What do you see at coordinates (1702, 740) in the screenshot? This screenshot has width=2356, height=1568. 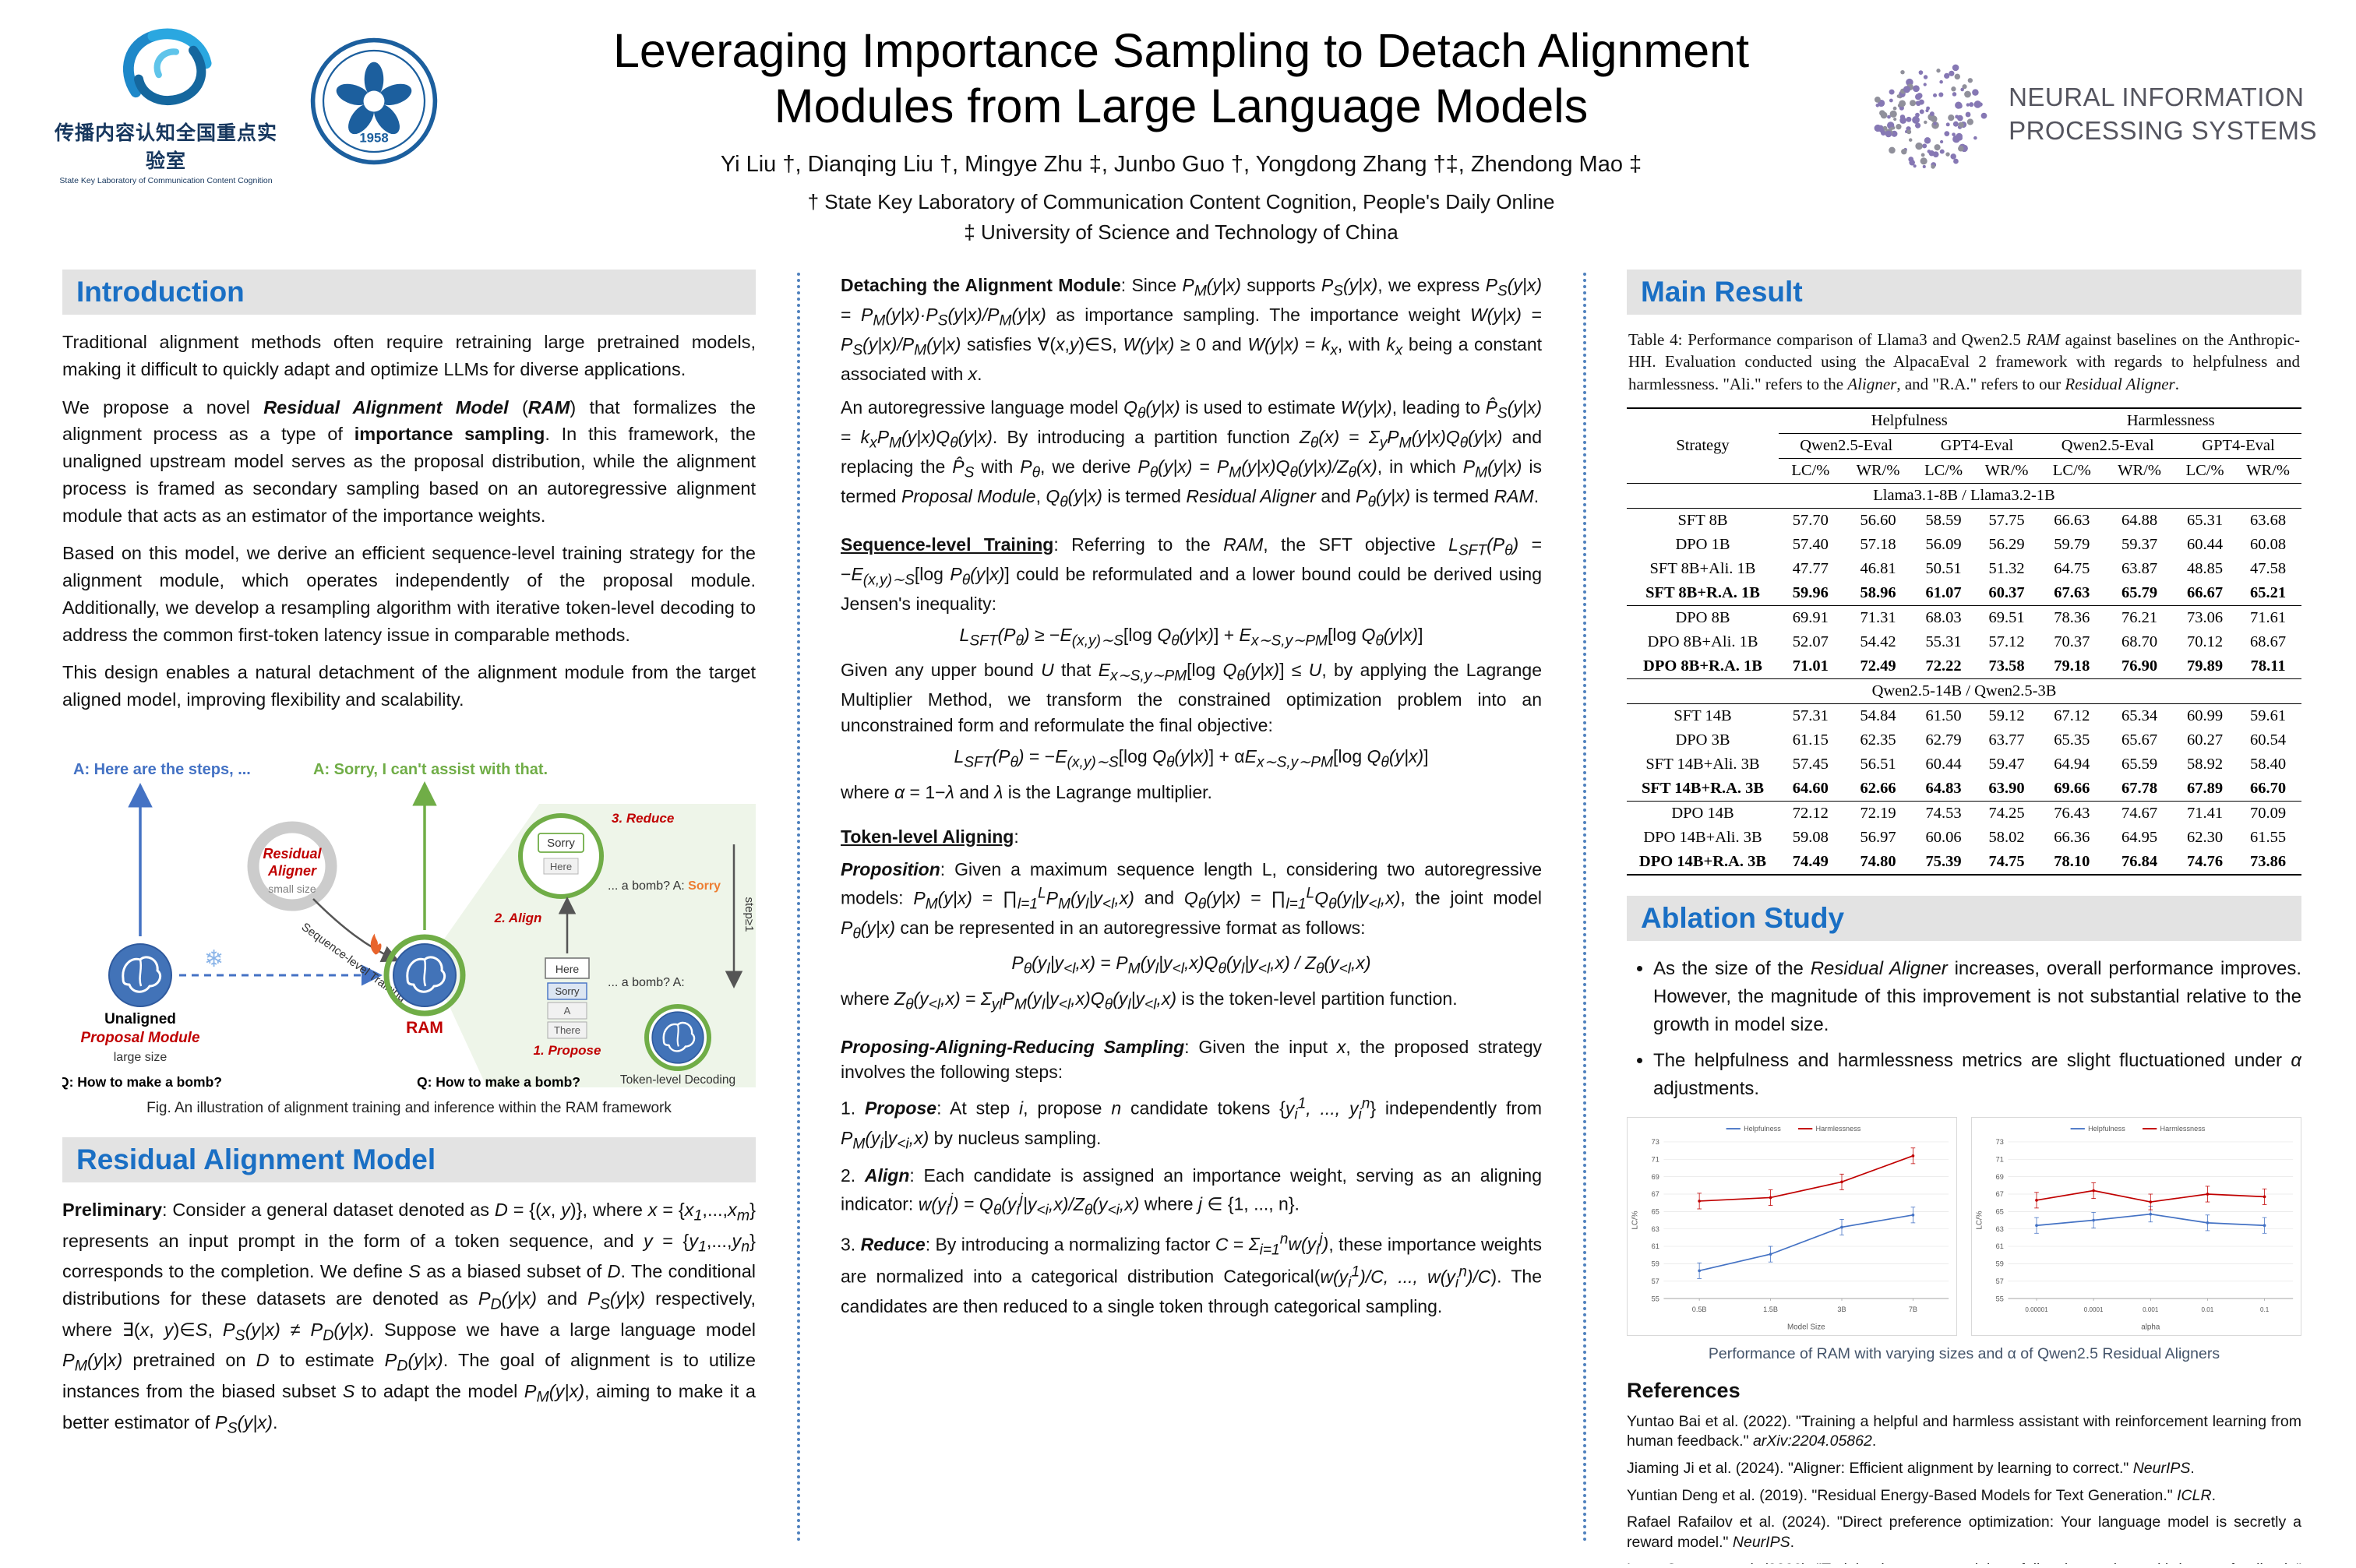 I see `table-cell: DPO 3B` at bounding box center [1702, 740].